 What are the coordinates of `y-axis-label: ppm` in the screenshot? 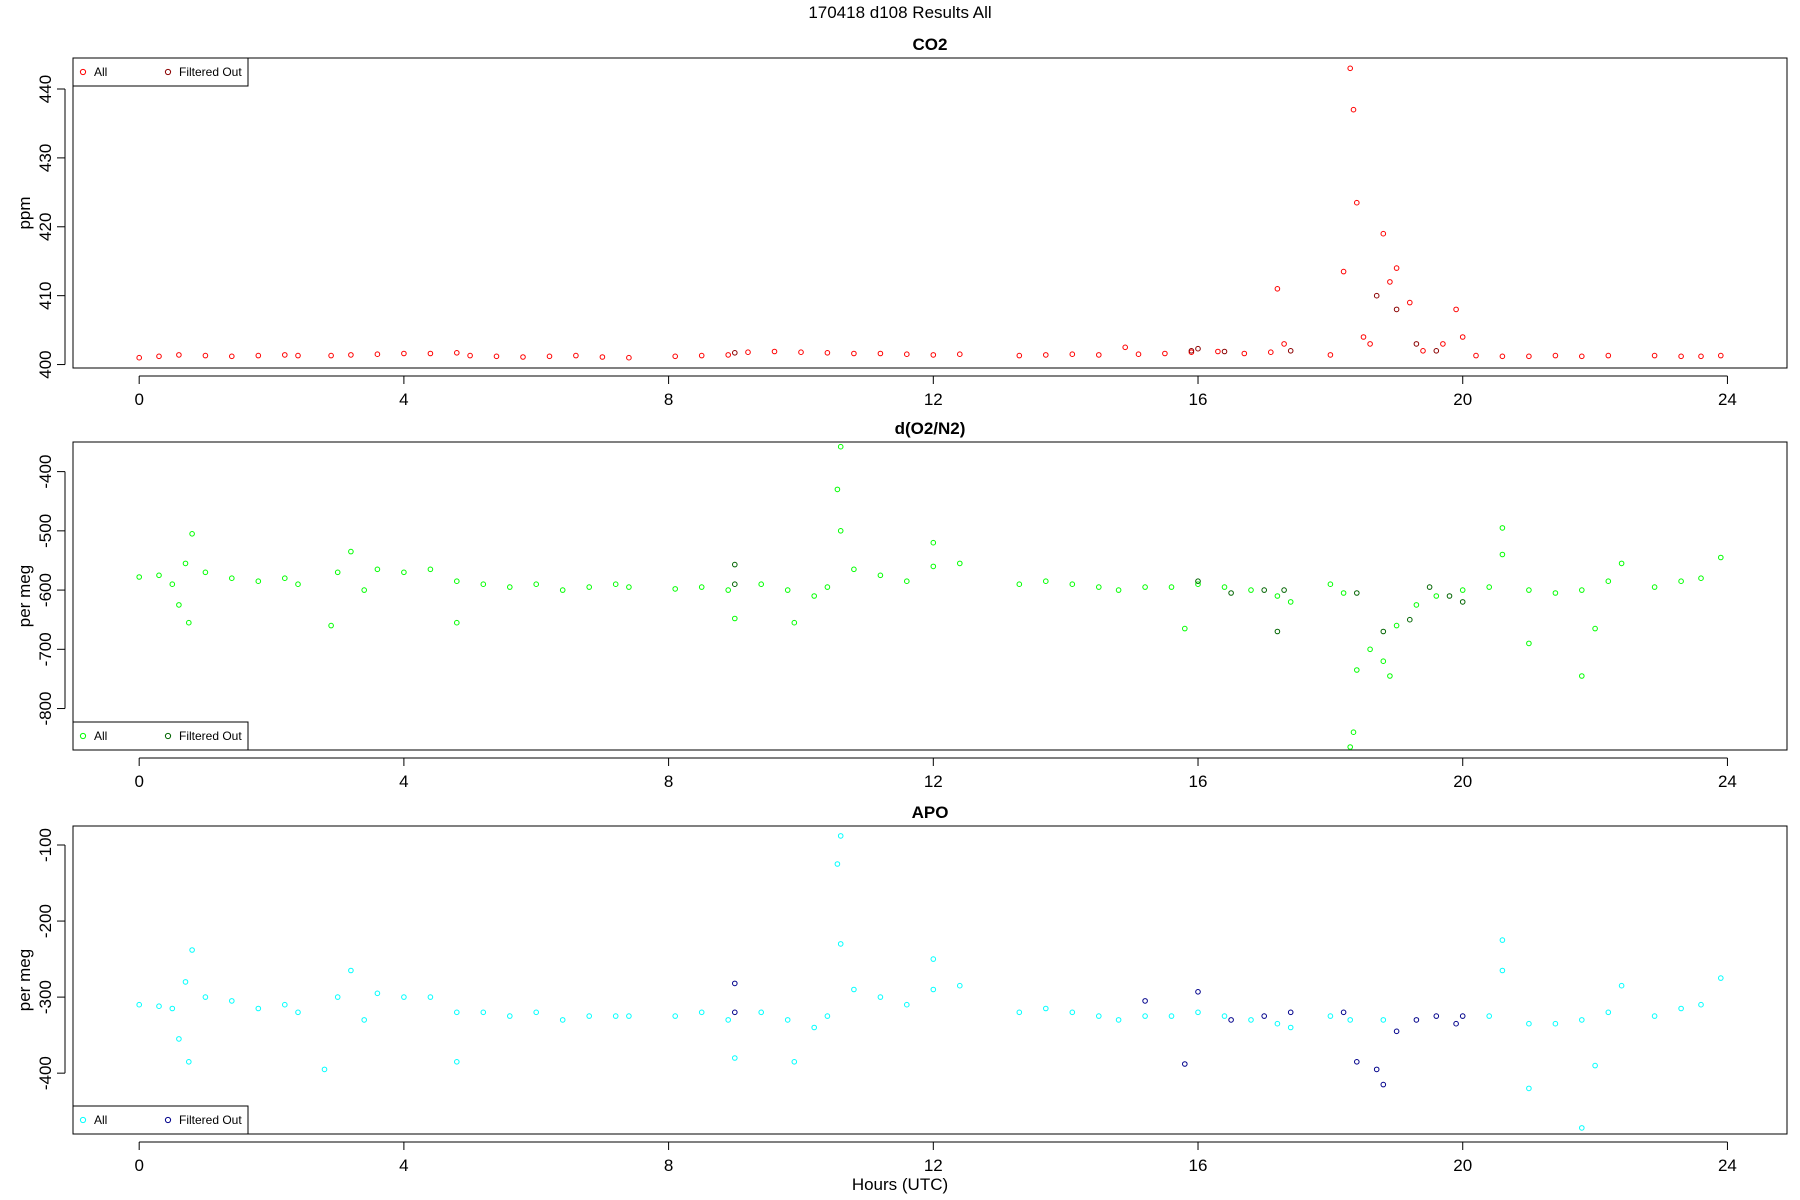 It's located at (24, 212).